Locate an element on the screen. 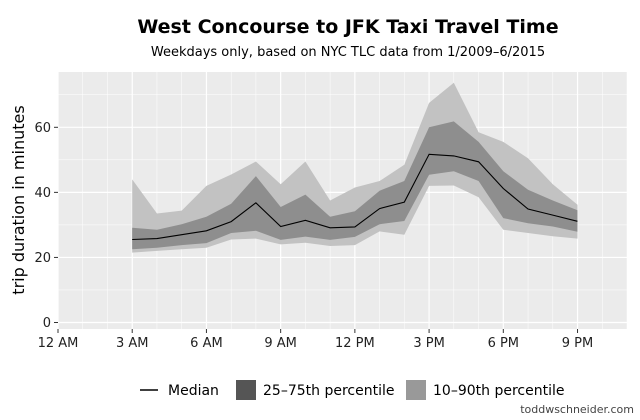 This screenshot has height=420, width=640. x-tick-label: 9 AM is located at coordinates (280, 343).